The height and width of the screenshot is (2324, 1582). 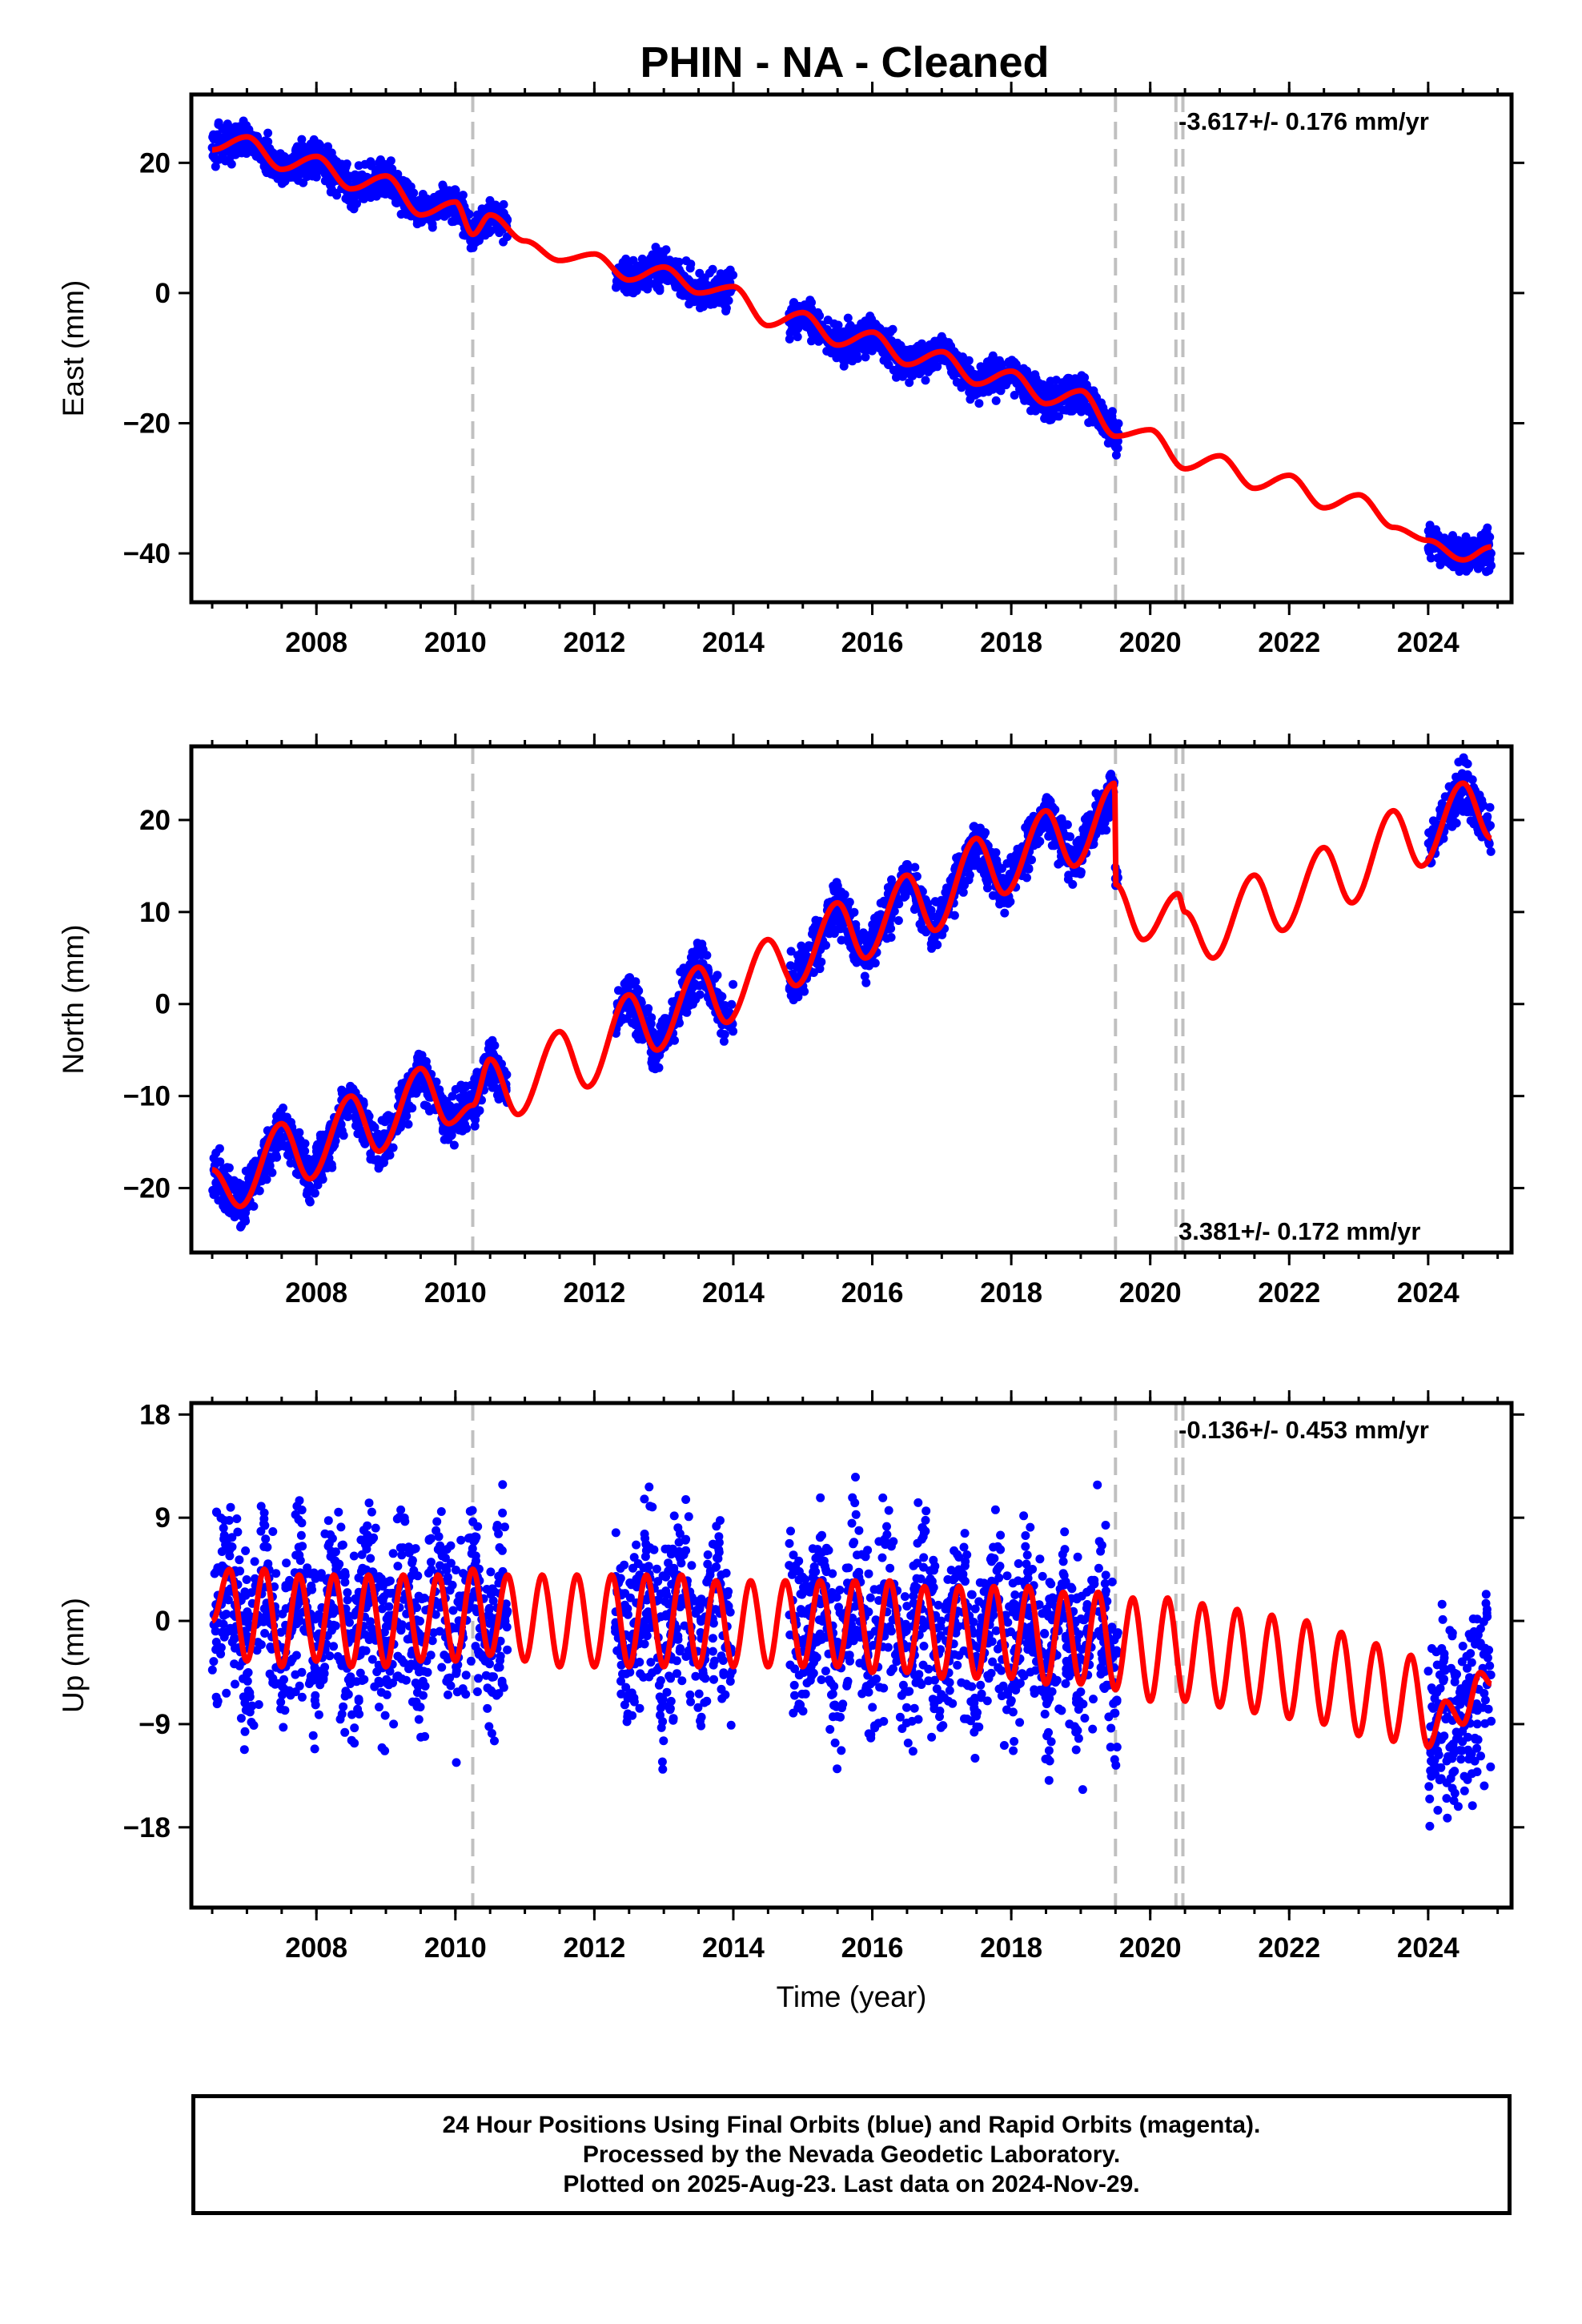 I want to click on y-tick-label: 0, so click(x=163, y=293).